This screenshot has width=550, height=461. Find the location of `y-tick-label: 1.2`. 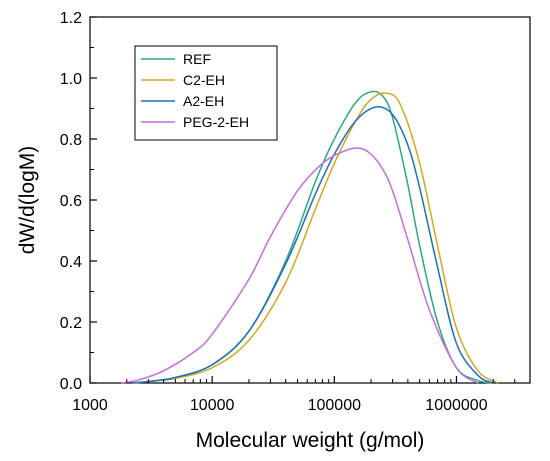

y-tick-label: 1.2 is located at coordinates (71, 18).